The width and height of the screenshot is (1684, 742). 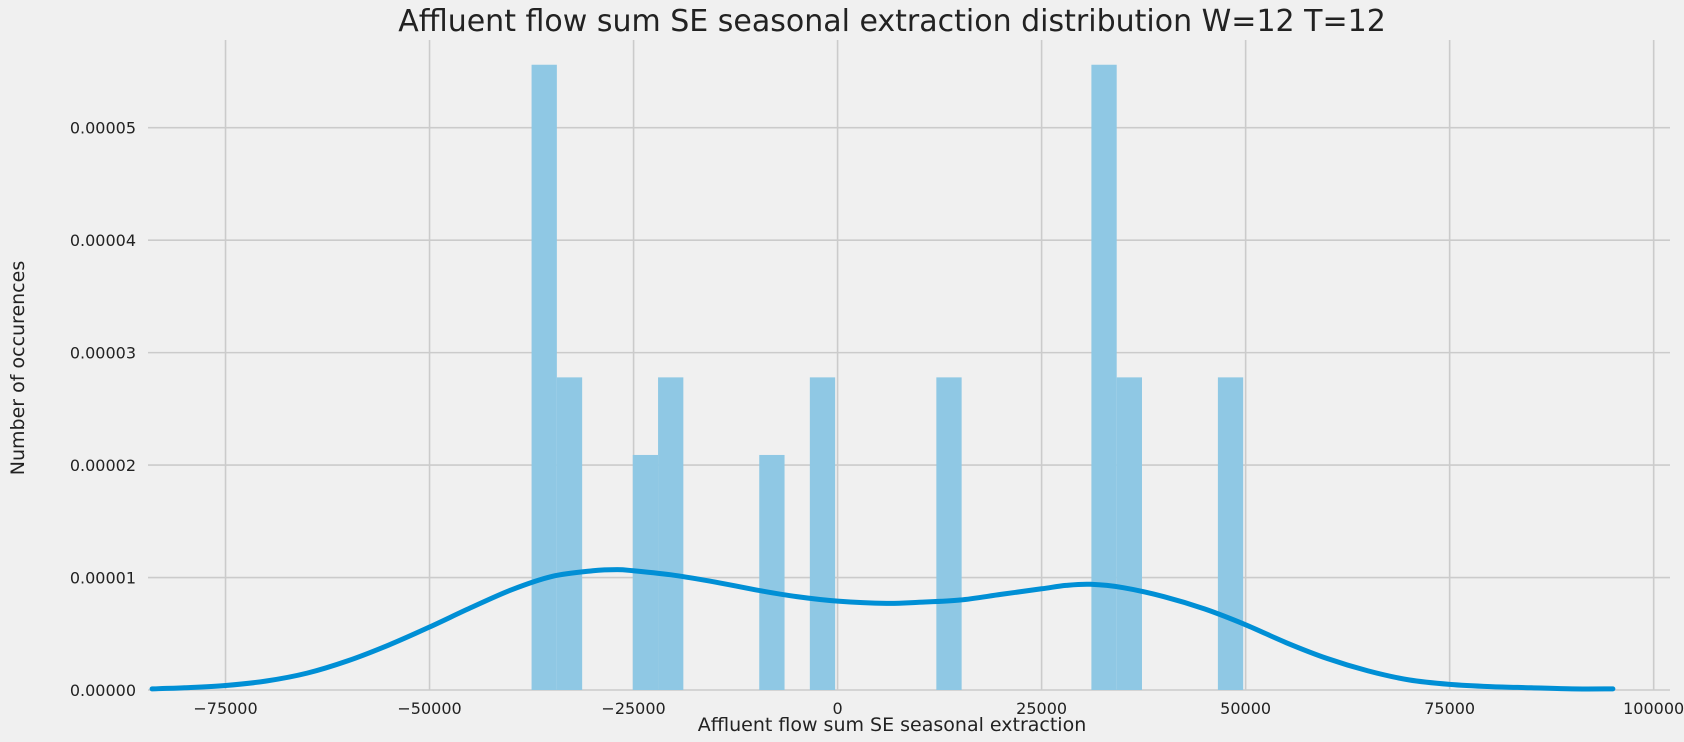 What do you see at coordinates (1449, 708) in the screenshot?
I see `x-tick-label: 75000` at bounding box center [1449, 708].